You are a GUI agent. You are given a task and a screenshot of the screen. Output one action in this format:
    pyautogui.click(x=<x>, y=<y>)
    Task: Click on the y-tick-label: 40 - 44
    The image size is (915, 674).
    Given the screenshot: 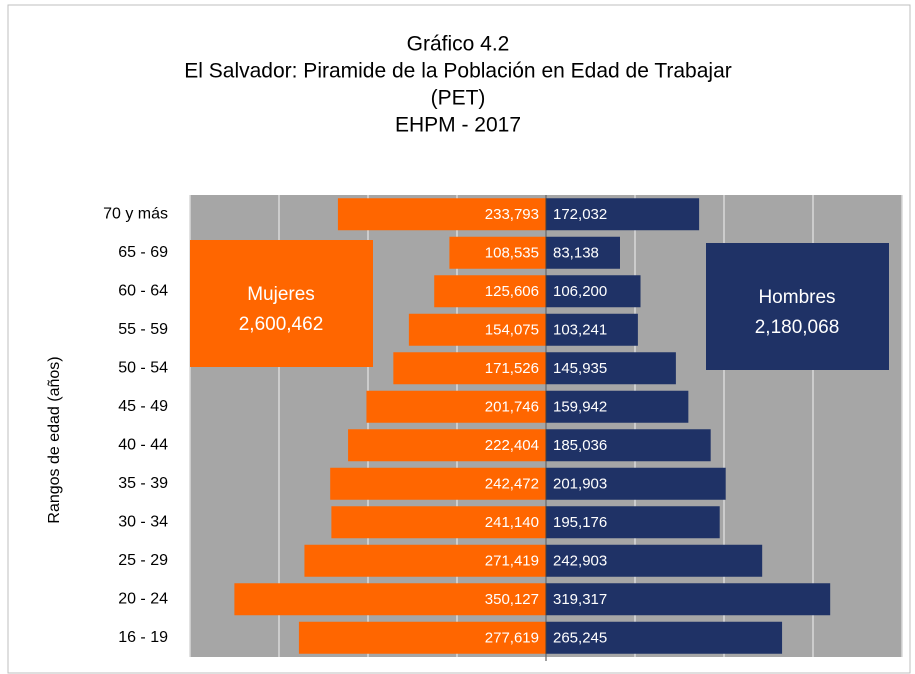 What is the action you would take?
    pyautogui.click(x=143, y=444)
    